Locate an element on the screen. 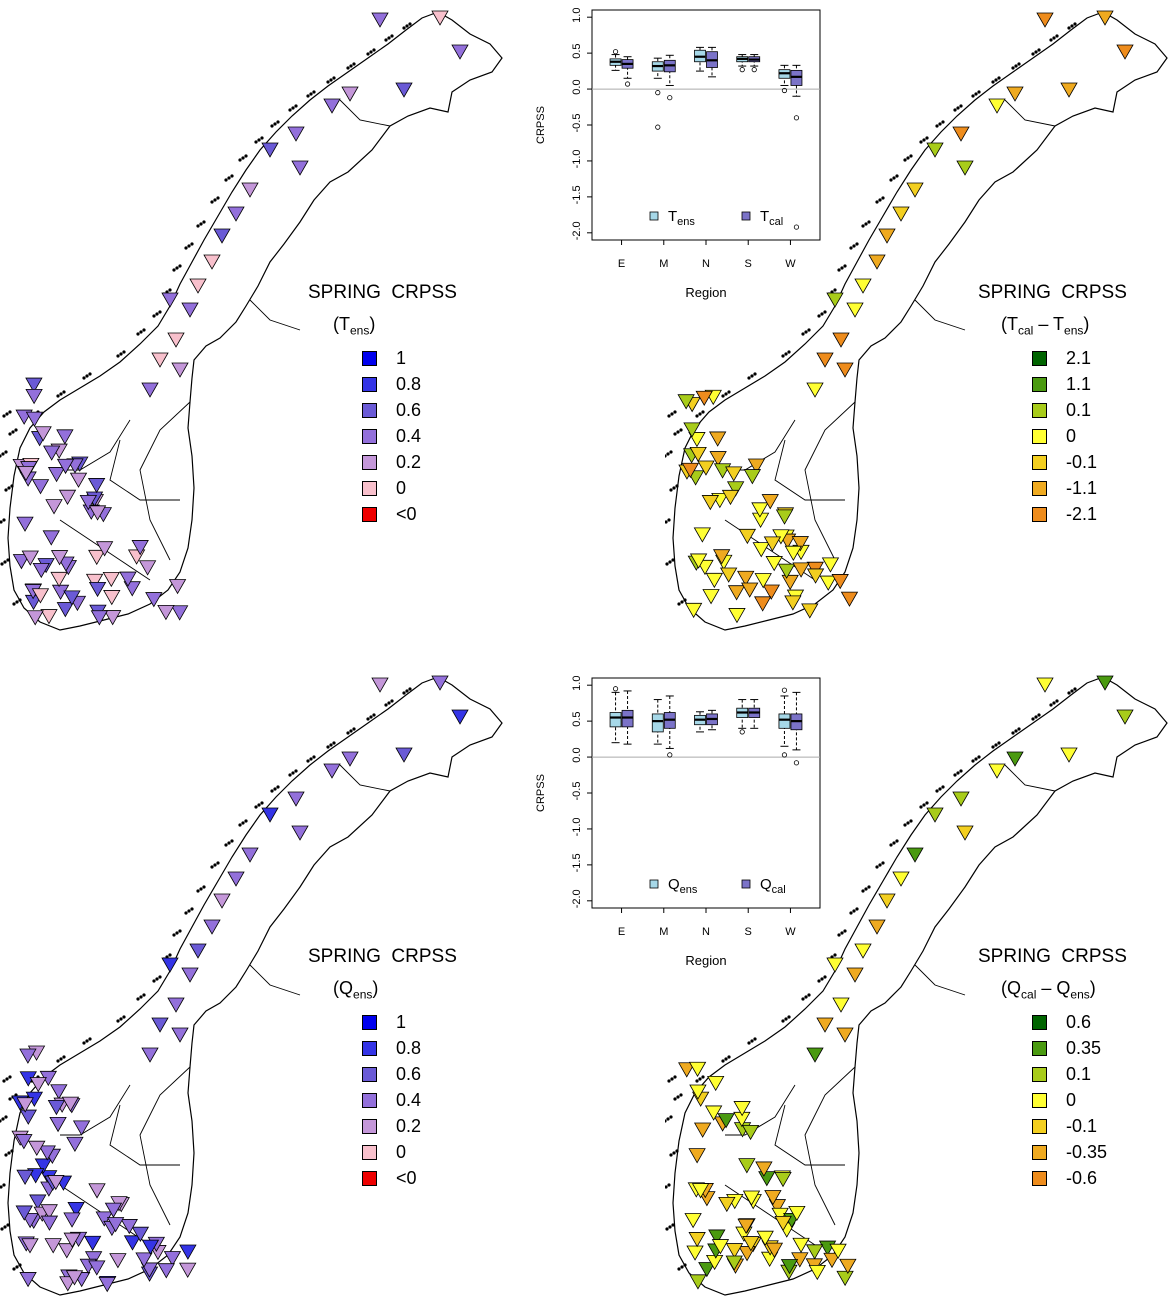 This screenshot has height=1315, width=1172. legend-label: -0.1 is located at coordinates (1082, 462).